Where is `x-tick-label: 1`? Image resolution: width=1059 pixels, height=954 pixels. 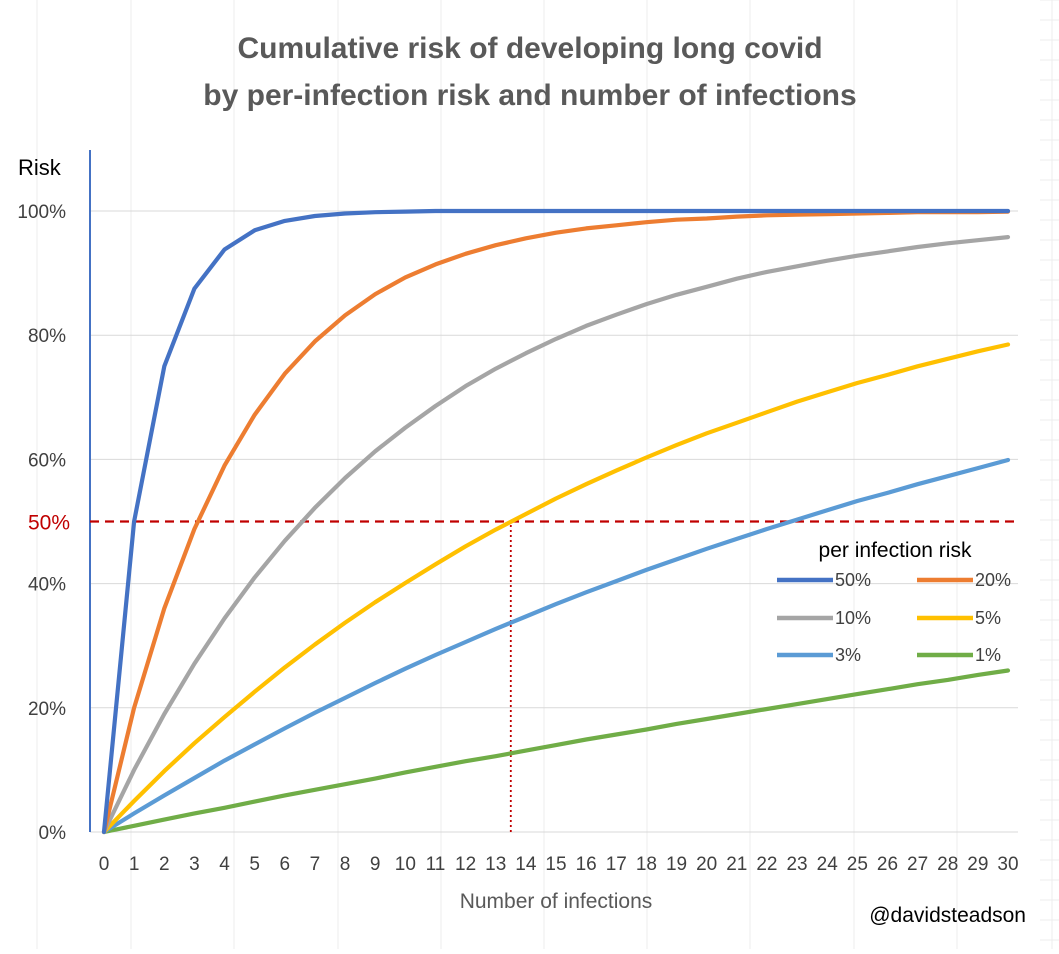 x-tick-label: 1 is located at coordinates (134, 864).